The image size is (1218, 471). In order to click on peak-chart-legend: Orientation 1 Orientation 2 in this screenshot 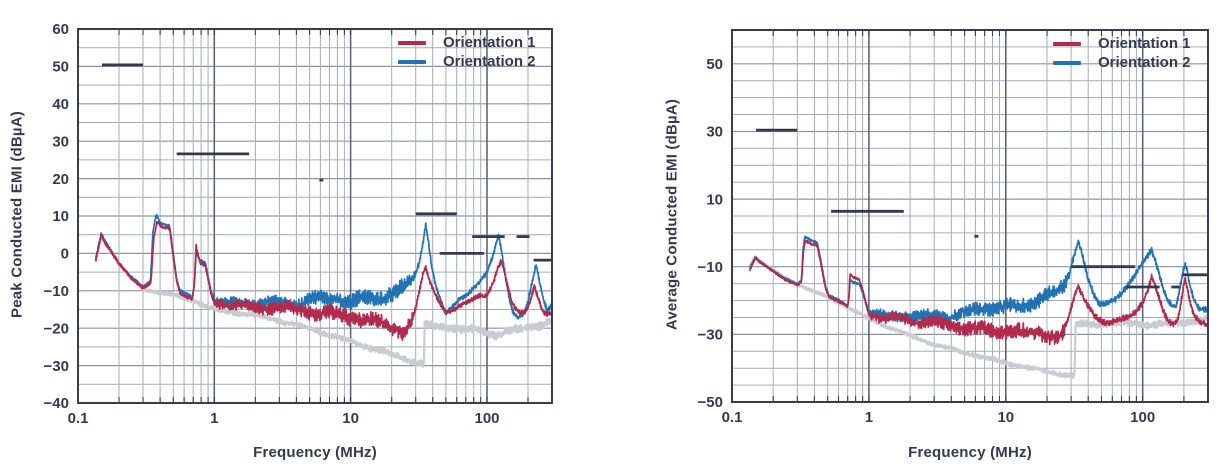, I will do `click(467, 52)`.